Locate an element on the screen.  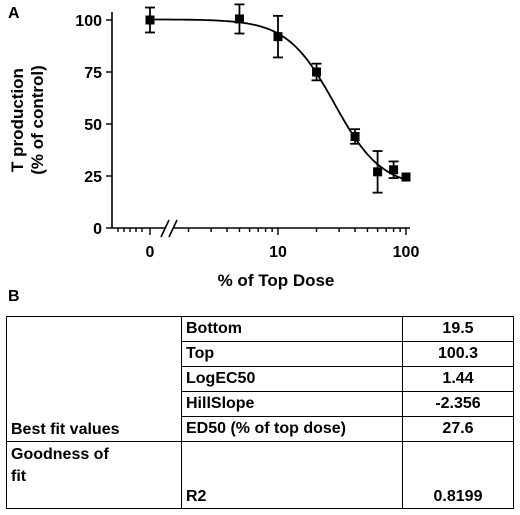
y-axis-label-line1: T production is located at coordinates (17, 120).